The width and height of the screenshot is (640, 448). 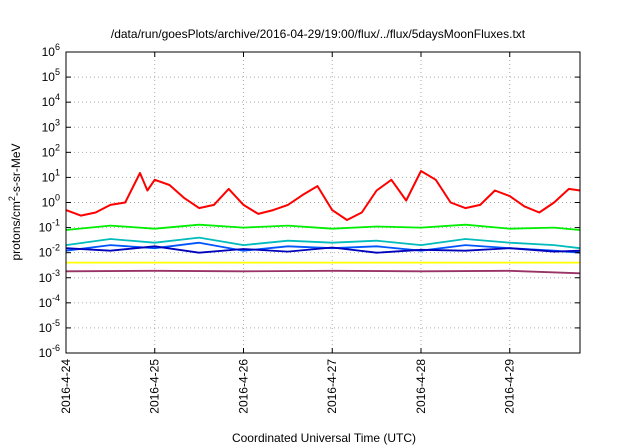 What do you see at coordinates (324, 438) in the screenshot?
I see `x-axis-label: Coordinated Universal Time (UTC)` at bounding box center [324, 438].